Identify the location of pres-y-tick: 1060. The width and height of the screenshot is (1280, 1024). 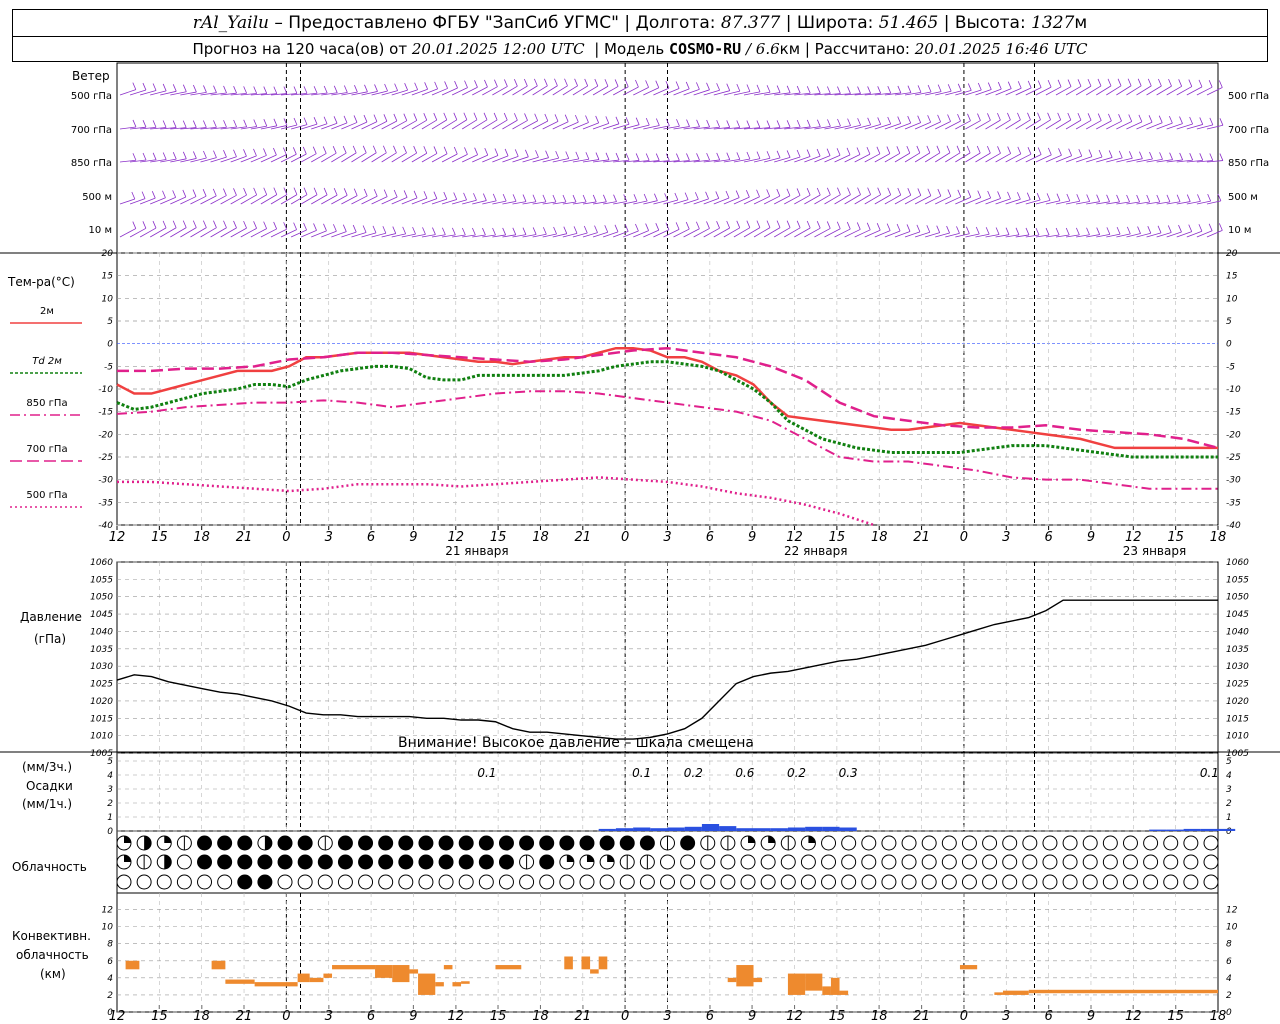
(101, 563).